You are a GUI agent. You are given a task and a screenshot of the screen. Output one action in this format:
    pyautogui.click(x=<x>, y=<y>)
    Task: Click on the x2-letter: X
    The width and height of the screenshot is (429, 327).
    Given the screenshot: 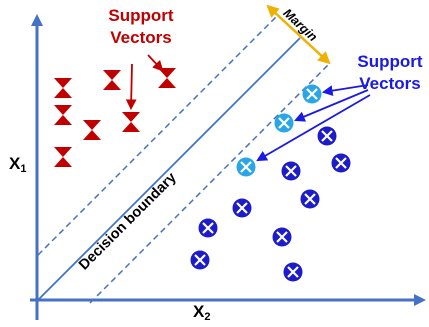 What is the action you would take?
    pyautogui.click(x=199, y=311)
    